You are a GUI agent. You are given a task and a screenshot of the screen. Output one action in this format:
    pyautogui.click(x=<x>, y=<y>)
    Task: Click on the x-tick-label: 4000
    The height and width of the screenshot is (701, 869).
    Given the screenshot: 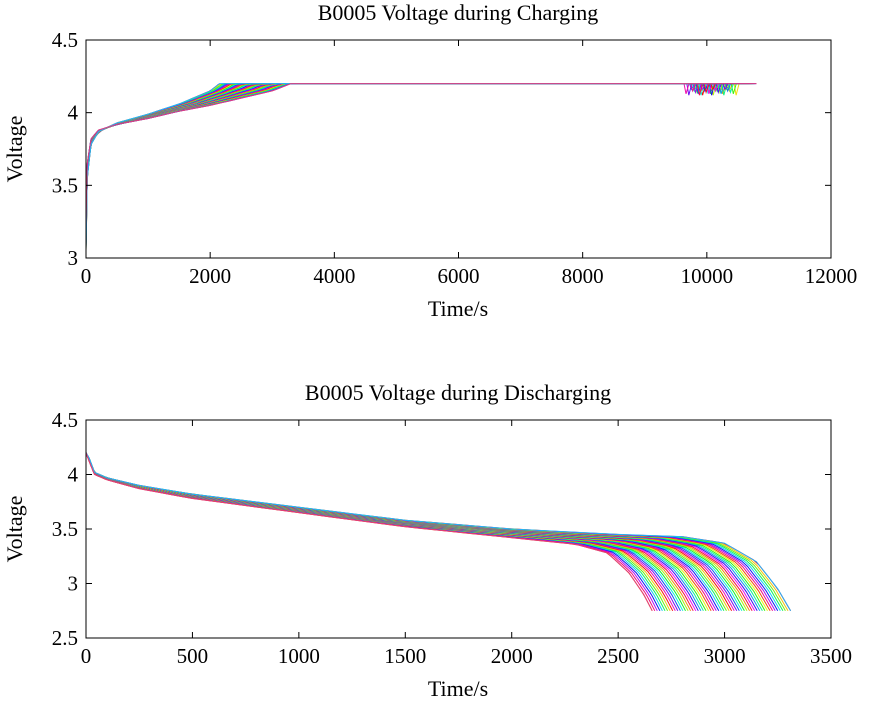 What is the action you would take?
    pyautogui.click(x=334, y=276)
    